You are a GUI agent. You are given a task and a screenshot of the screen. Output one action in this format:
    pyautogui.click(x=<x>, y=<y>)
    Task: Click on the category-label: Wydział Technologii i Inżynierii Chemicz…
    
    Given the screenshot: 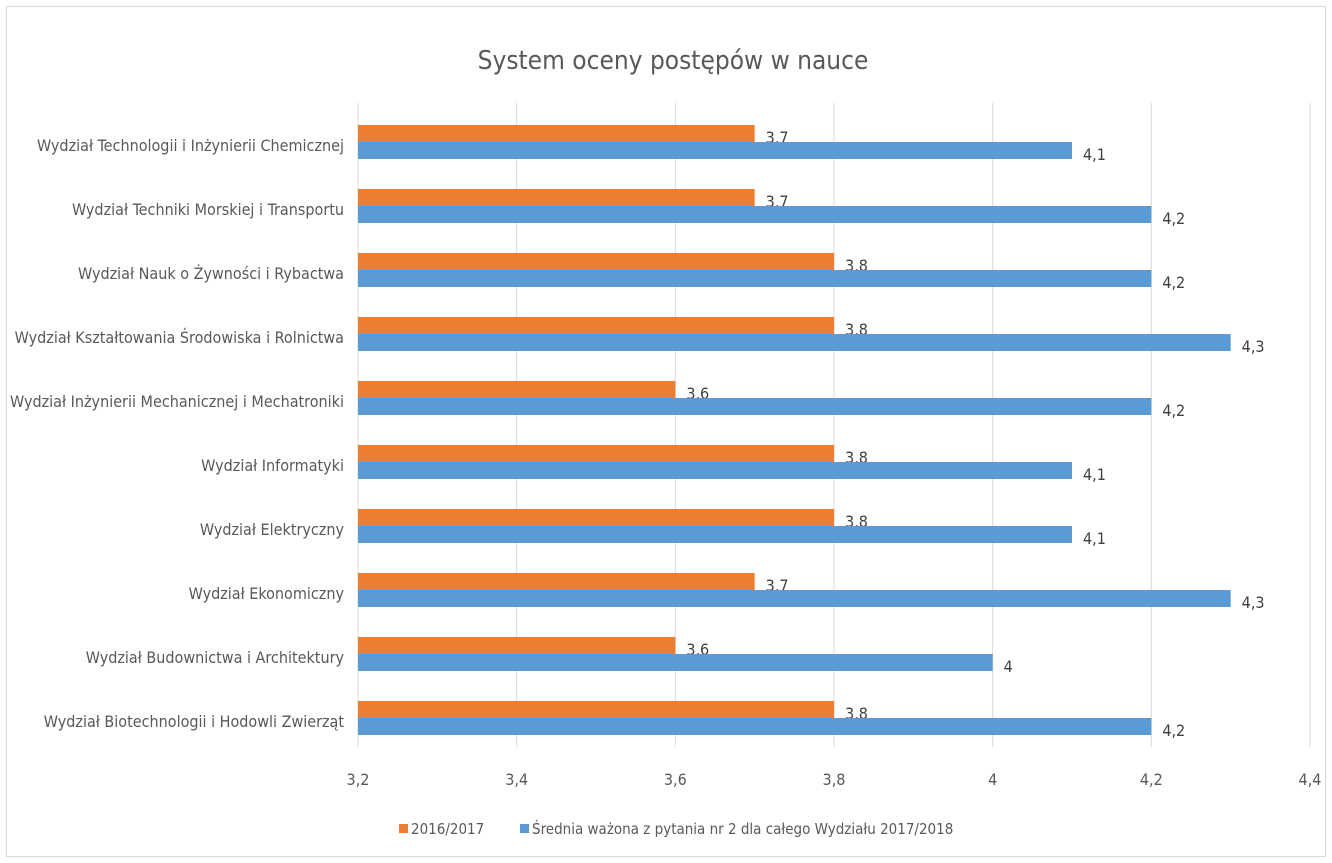 What is the action you would take?
    pyautogui.click(x=190, y=145)
    